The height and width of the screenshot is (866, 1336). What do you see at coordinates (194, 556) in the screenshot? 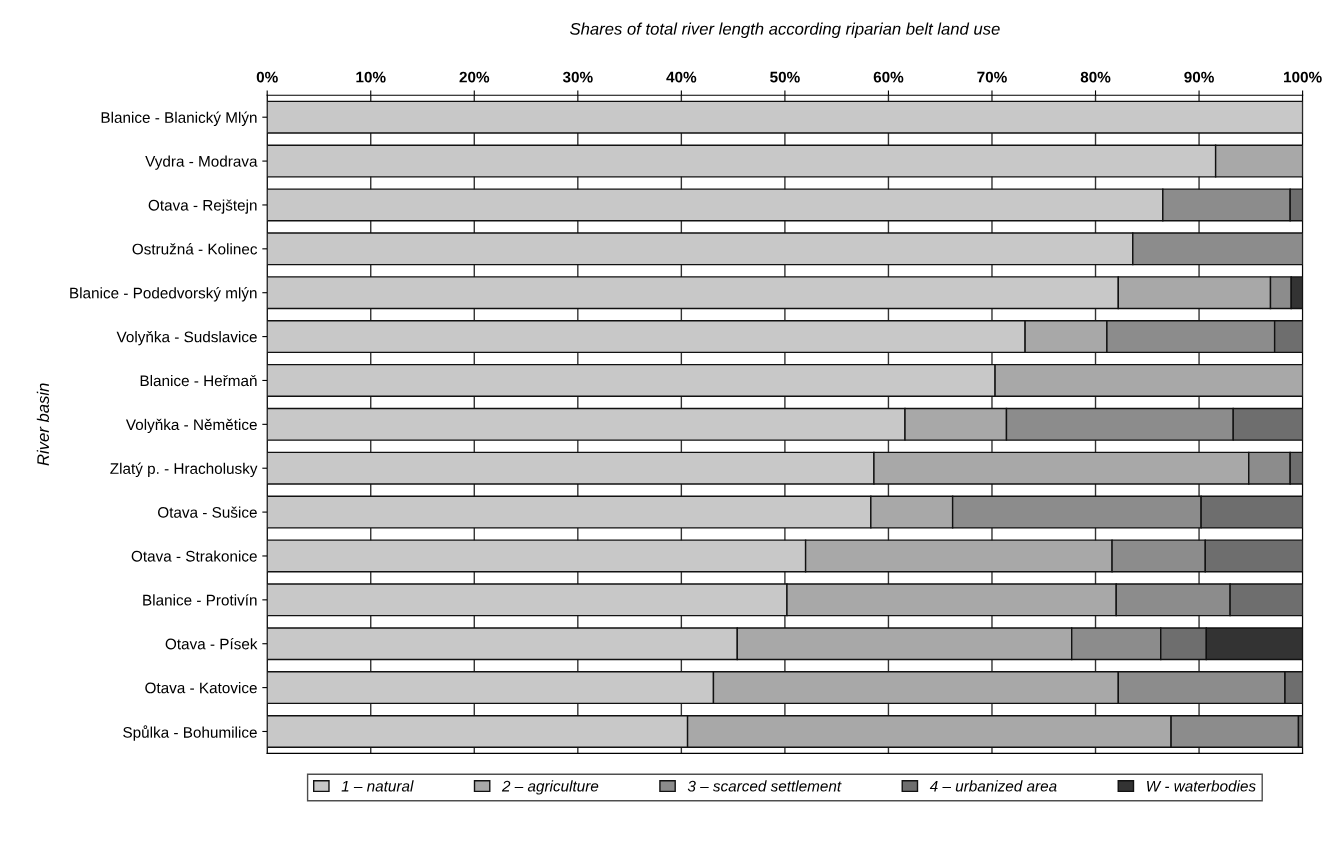
I see `y-tick-label: Otava - Strakonice` at bounding box center [194, 556].